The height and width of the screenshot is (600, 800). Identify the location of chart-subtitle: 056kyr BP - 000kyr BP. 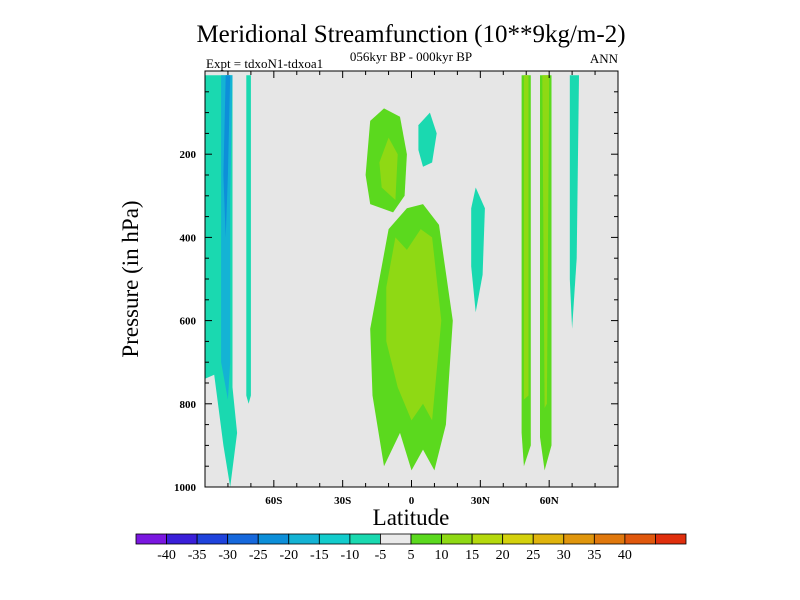
(411, 56).